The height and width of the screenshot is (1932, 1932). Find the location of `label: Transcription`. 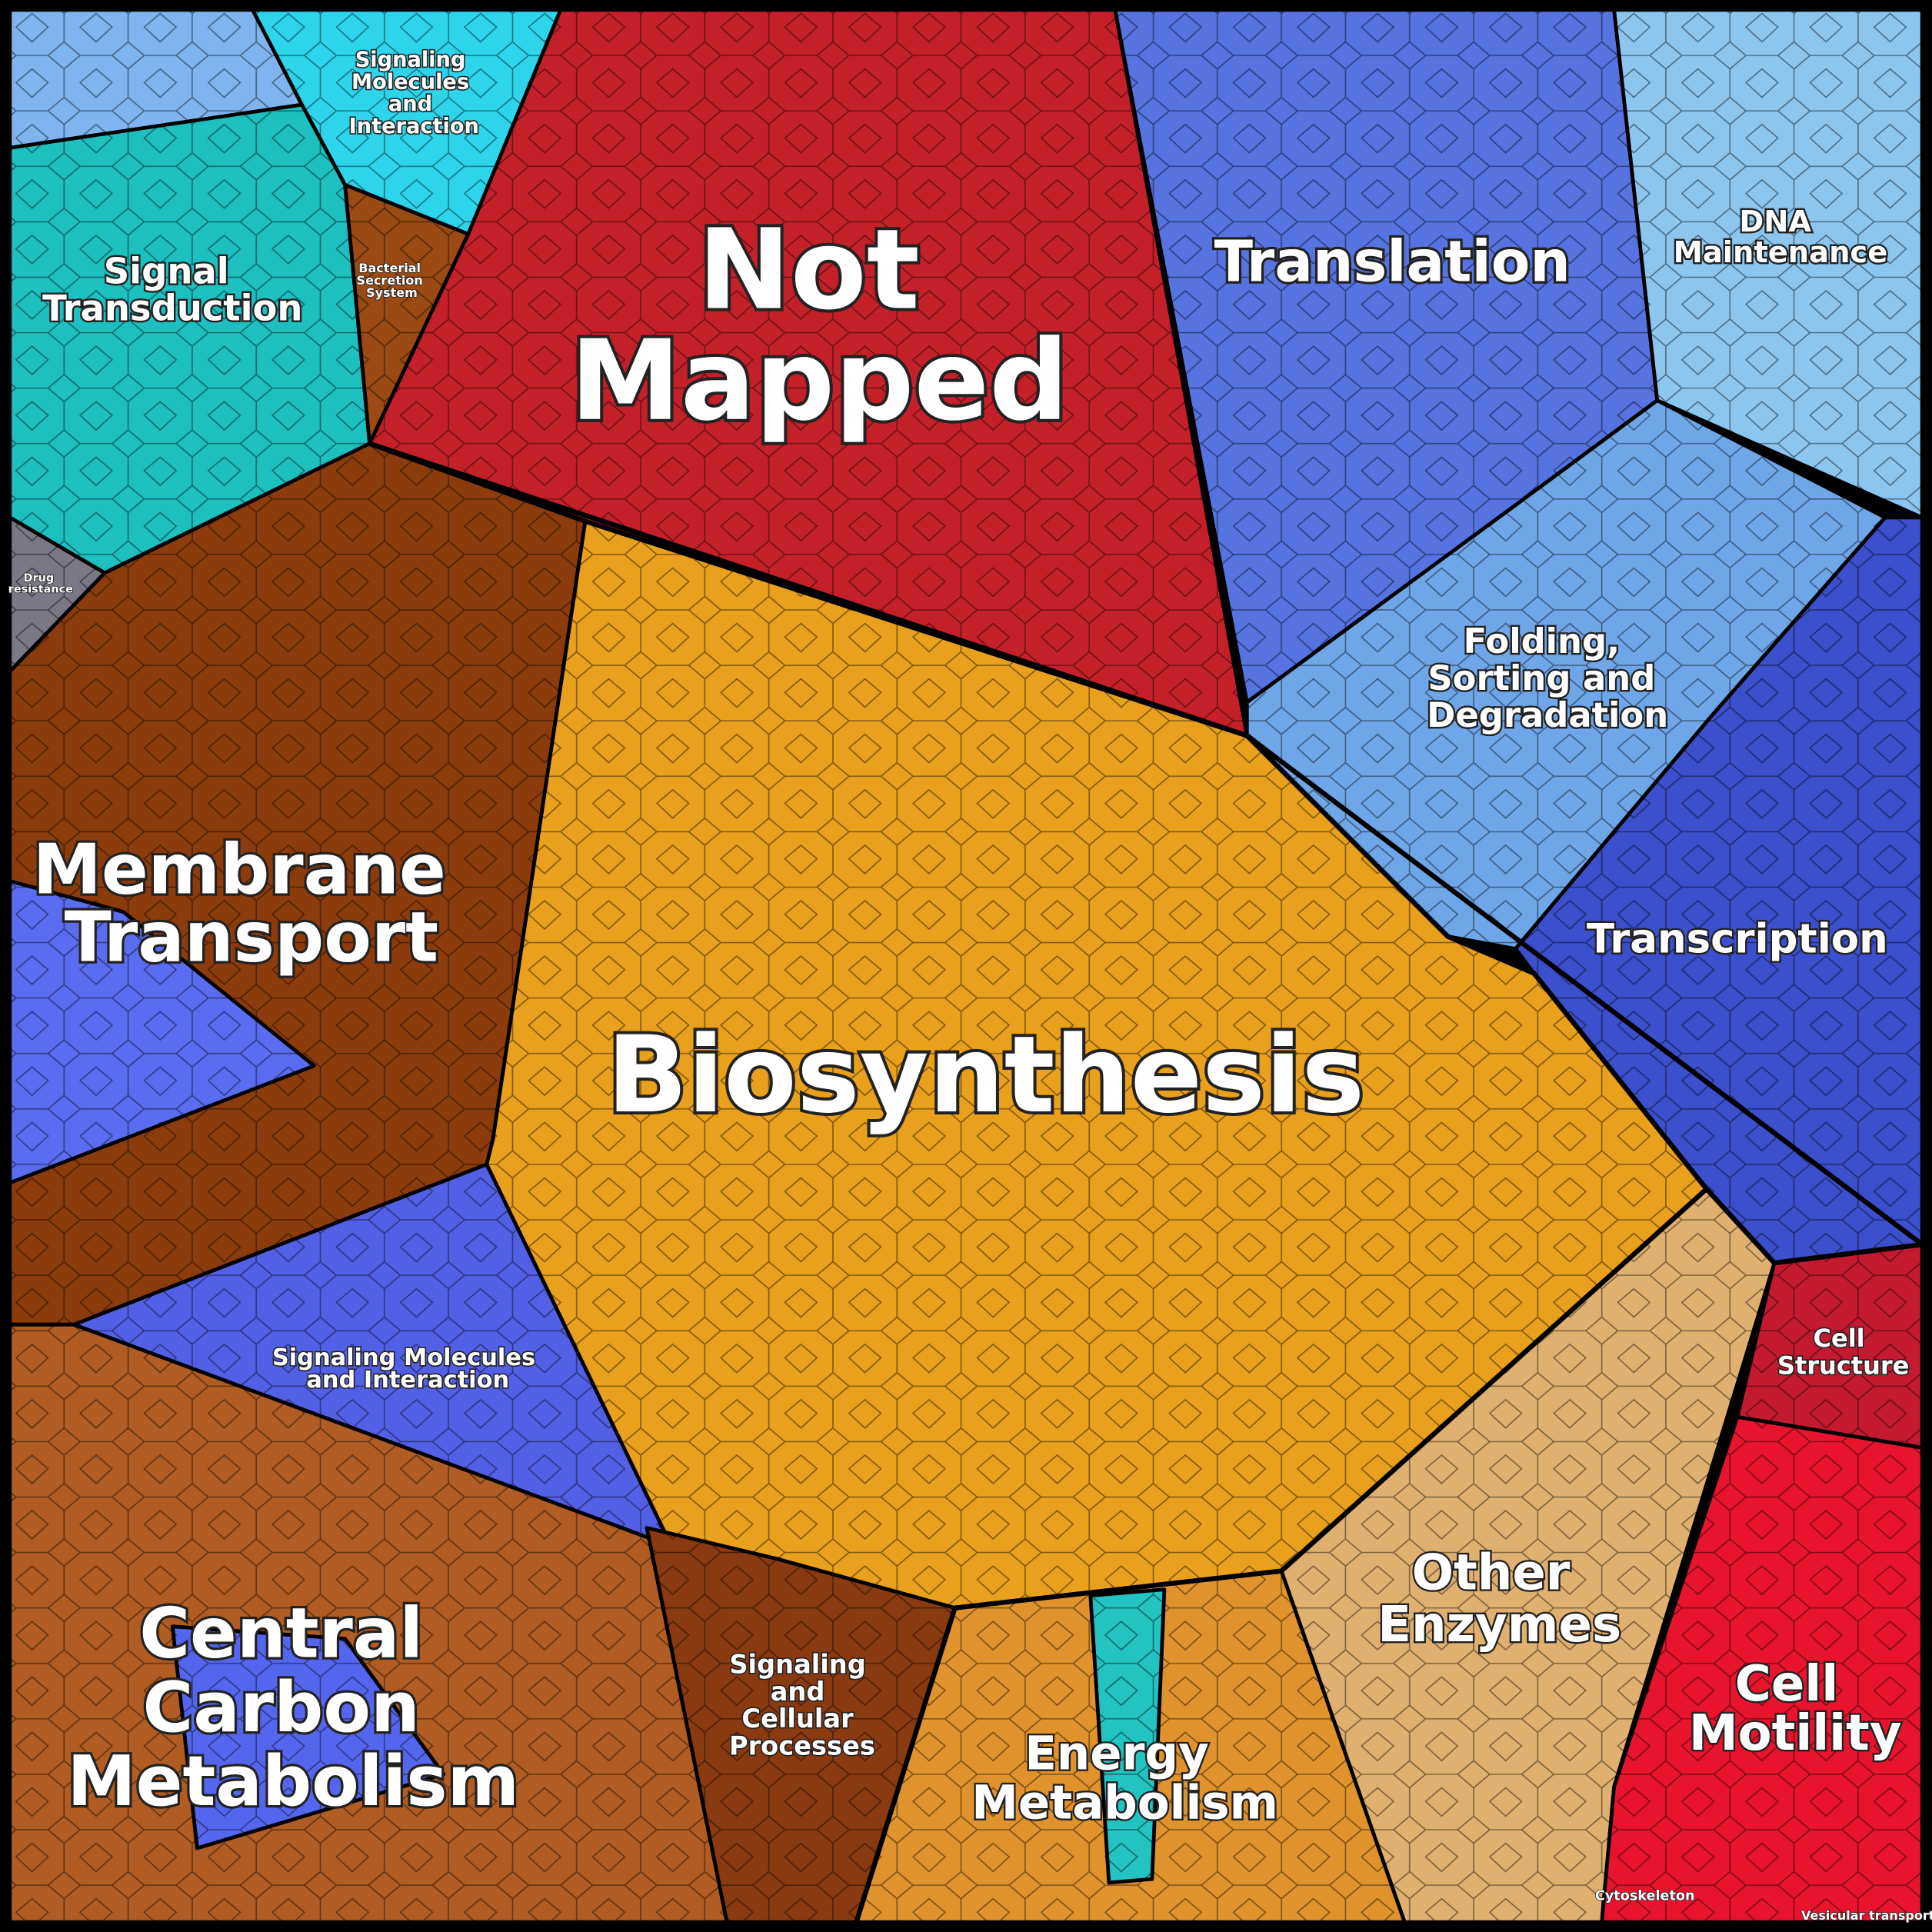

label: Transcription is located at coordinates (1737, 938).